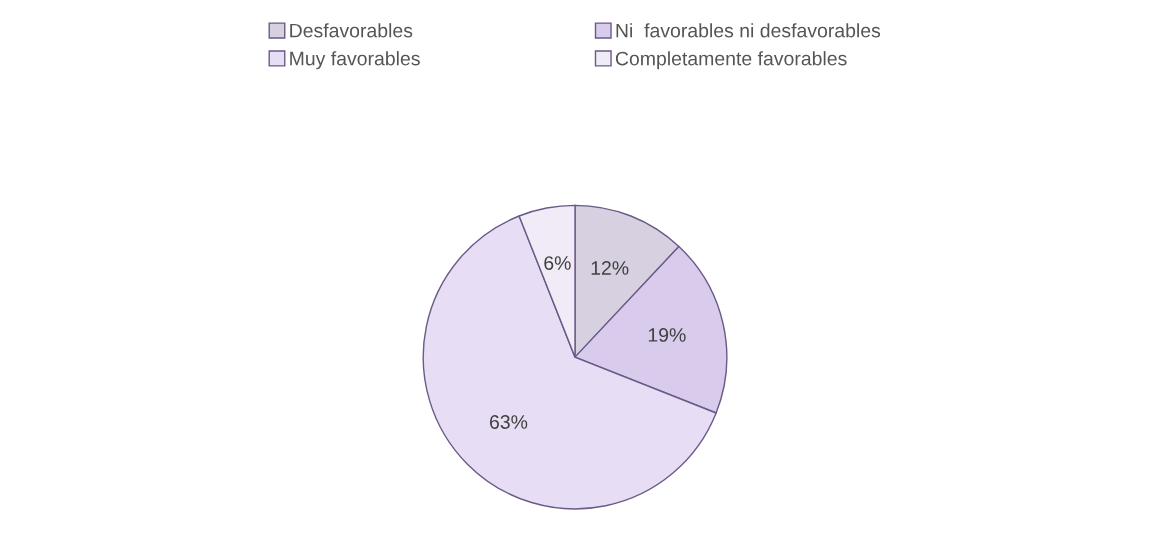 The height and width of the screenshot is (558, 1150). Describe the element at coordinates (748, 30) in the screenshot. I see `legend-label: Ni favorables ni desfavorables` at that location.